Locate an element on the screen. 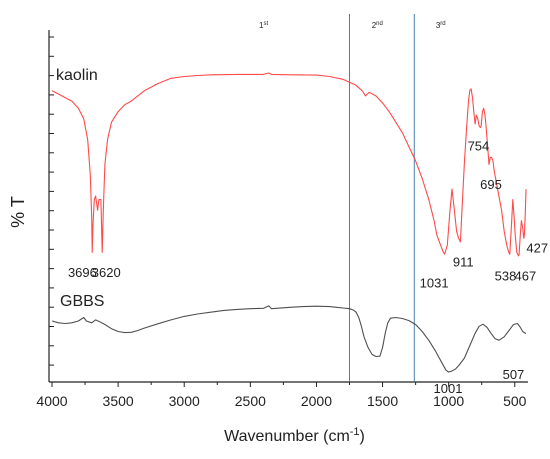  x-tick-label-3500: 3500 is located at coordinates (118, 401).